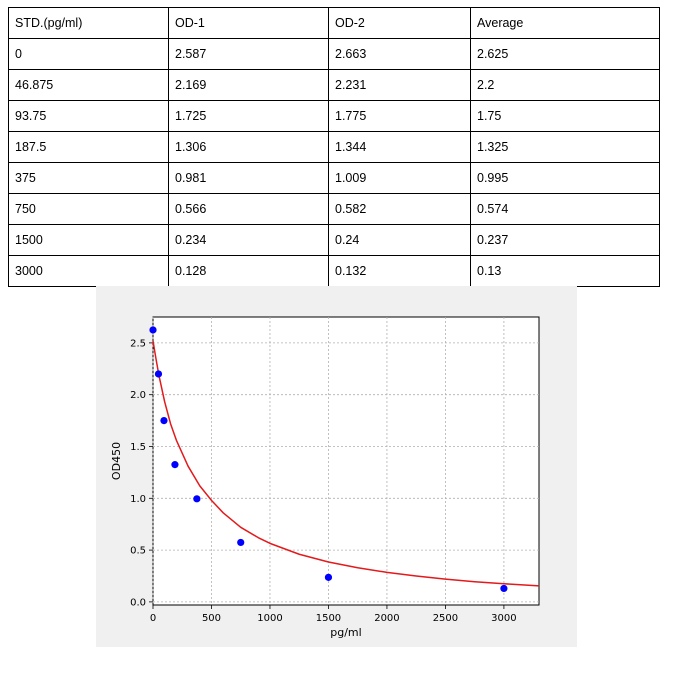  What do you see at coordinates (503, 618) in the screenshot?
I see `x-tick-label: 3000` at bounding box center [503, 618].